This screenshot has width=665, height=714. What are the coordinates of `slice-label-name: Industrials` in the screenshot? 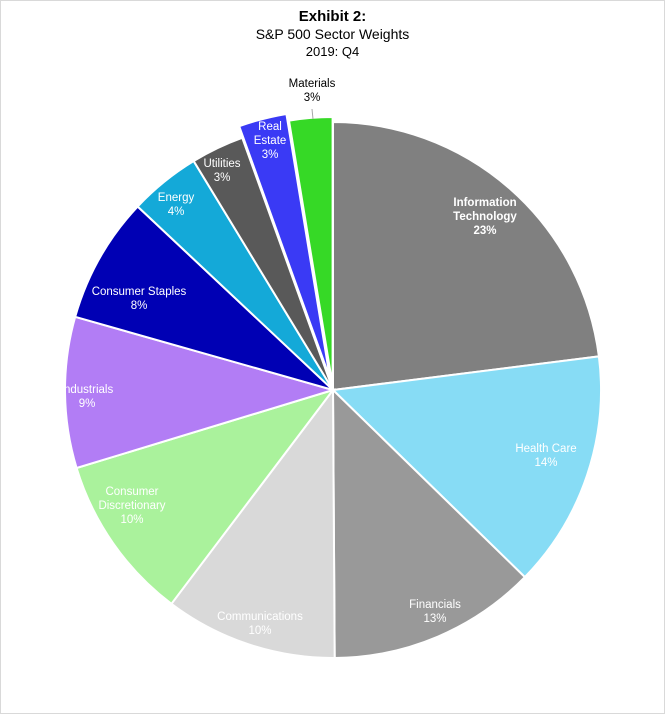 It's located at (87, 390).